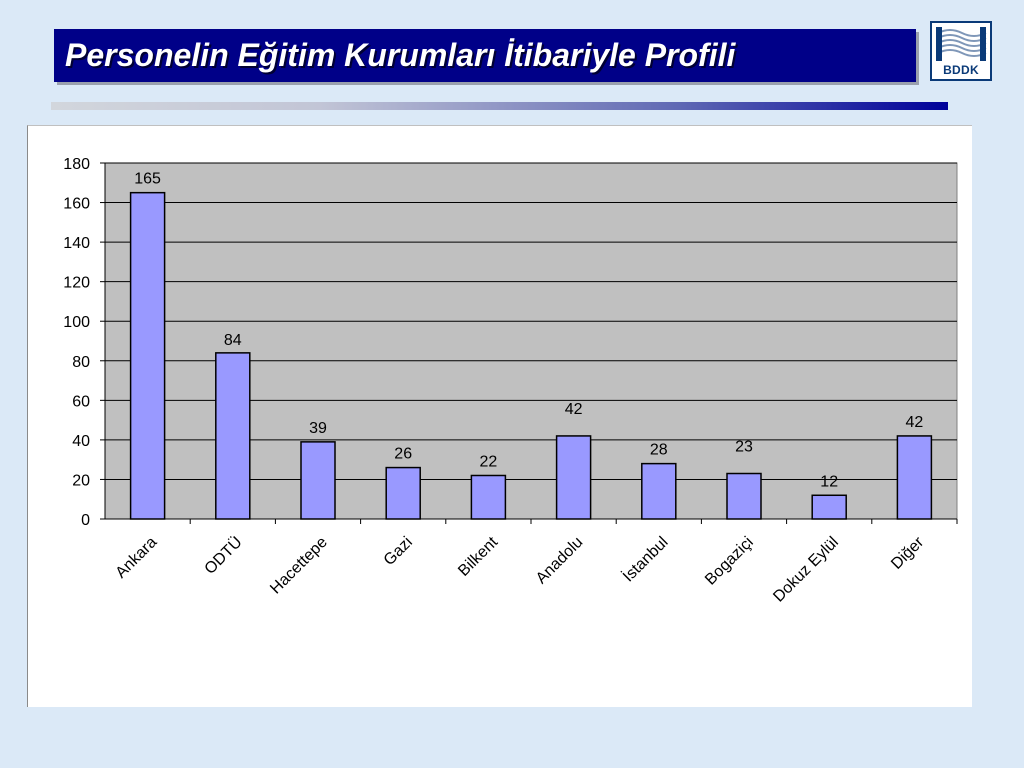 Image resolution: width=1024 pixels, height=768 pixels. What do you see at coordinates (233, 340) in the screenshot?
I see `data-label: 84` at bounding box center [233, 340].